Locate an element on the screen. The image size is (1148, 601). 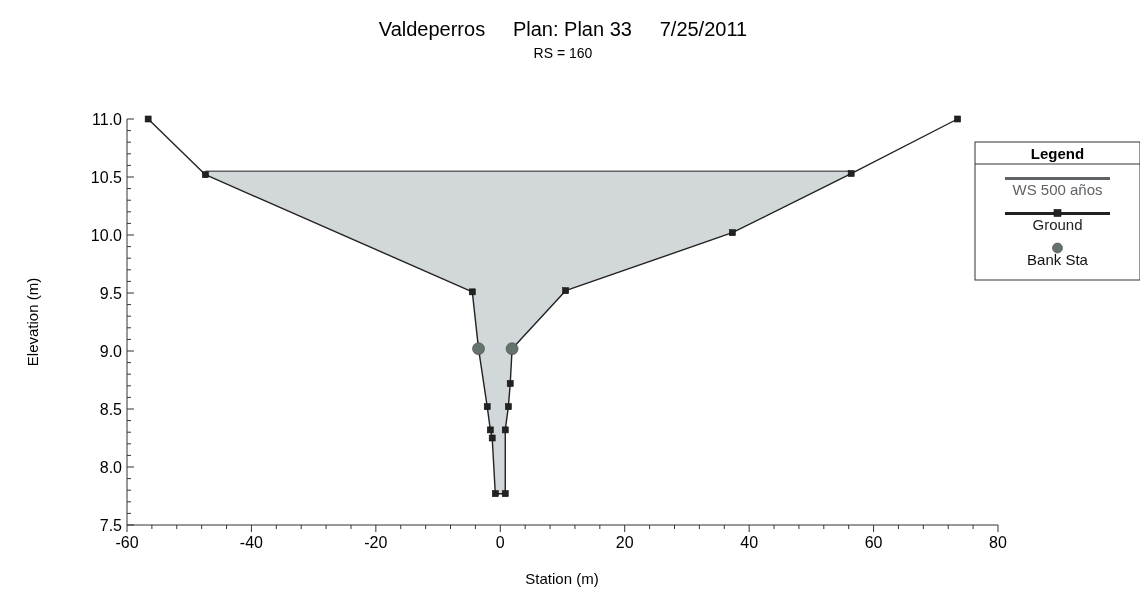
y-tick-label: 10.0 is located at coordinates (106, 235).